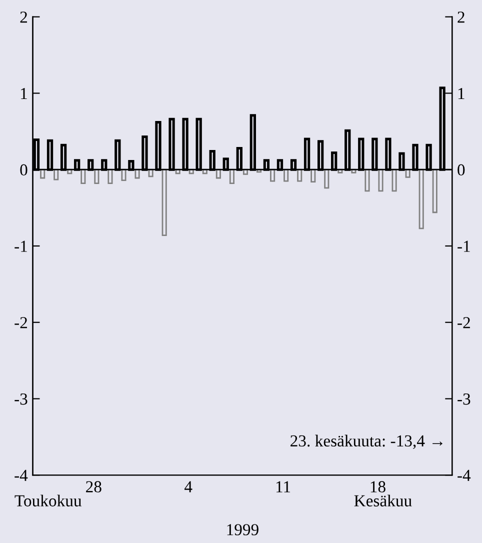  I want to click on x-tick-label: 4, so click(188, 486).